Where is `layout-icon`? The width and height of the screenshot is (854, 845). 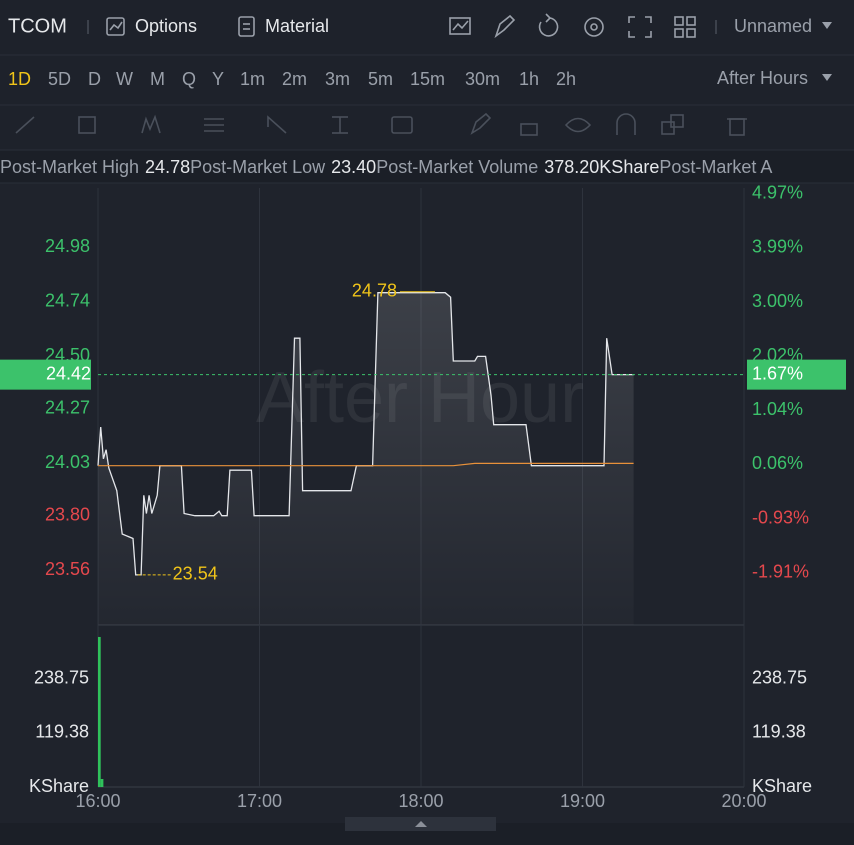
layout-icon is located at coordinates (685, 27).